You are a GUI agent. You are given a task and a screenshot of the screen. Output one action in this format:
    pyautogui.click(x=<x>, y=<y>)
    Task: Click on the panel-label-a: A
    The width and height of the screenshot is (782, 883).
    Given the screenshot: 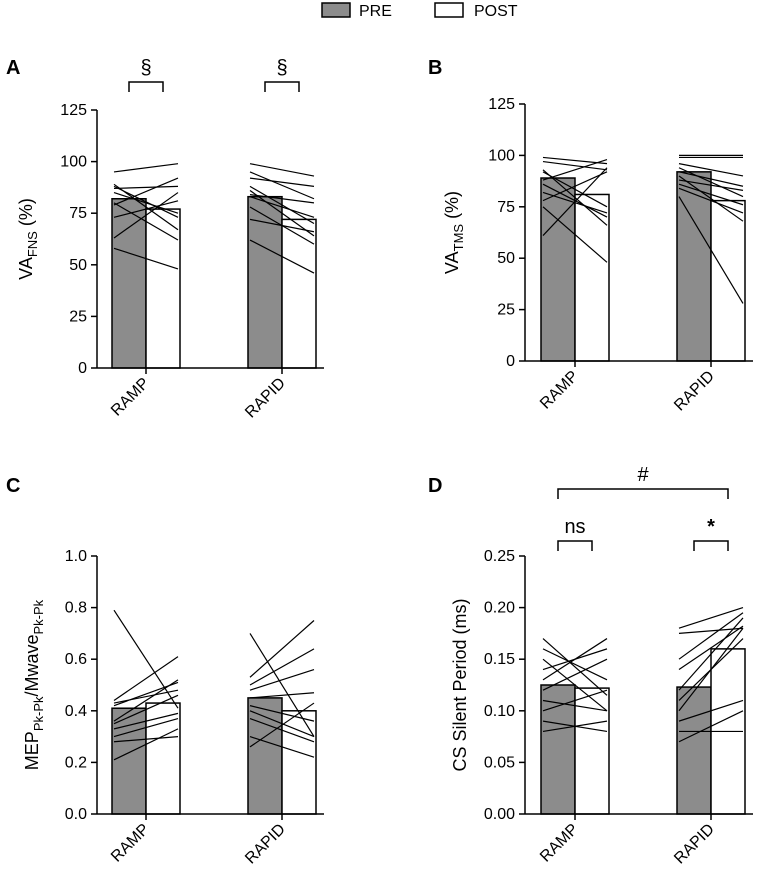 What is the action you would take?
    pyautogui.click(x=13, y=68)
    